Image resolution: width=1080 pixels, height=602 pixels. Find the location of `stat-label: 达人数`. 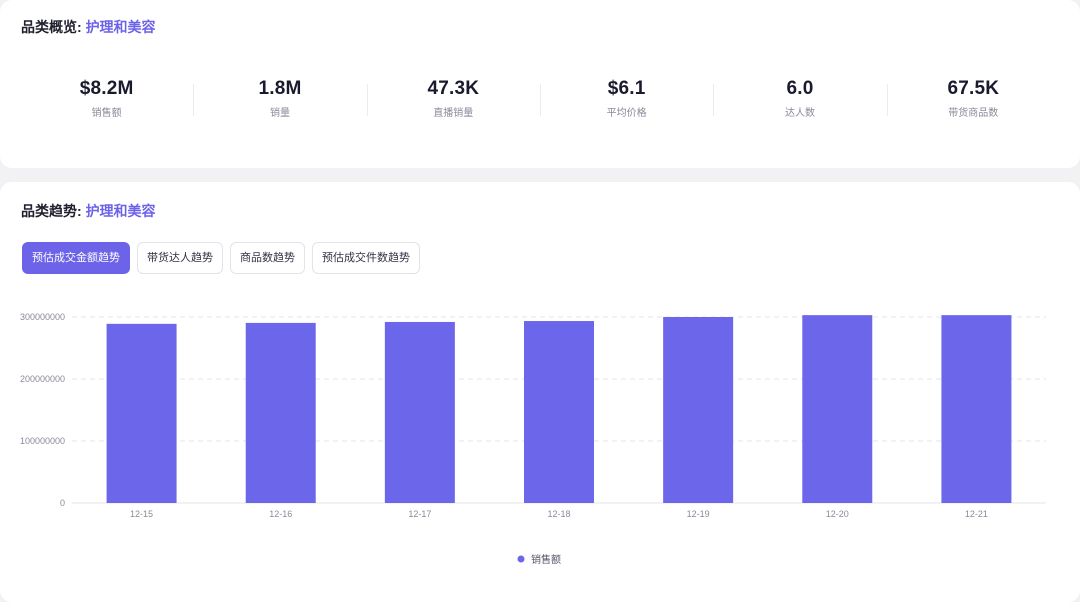

stat-label: 达人数 is located at coordinates (799, 113).